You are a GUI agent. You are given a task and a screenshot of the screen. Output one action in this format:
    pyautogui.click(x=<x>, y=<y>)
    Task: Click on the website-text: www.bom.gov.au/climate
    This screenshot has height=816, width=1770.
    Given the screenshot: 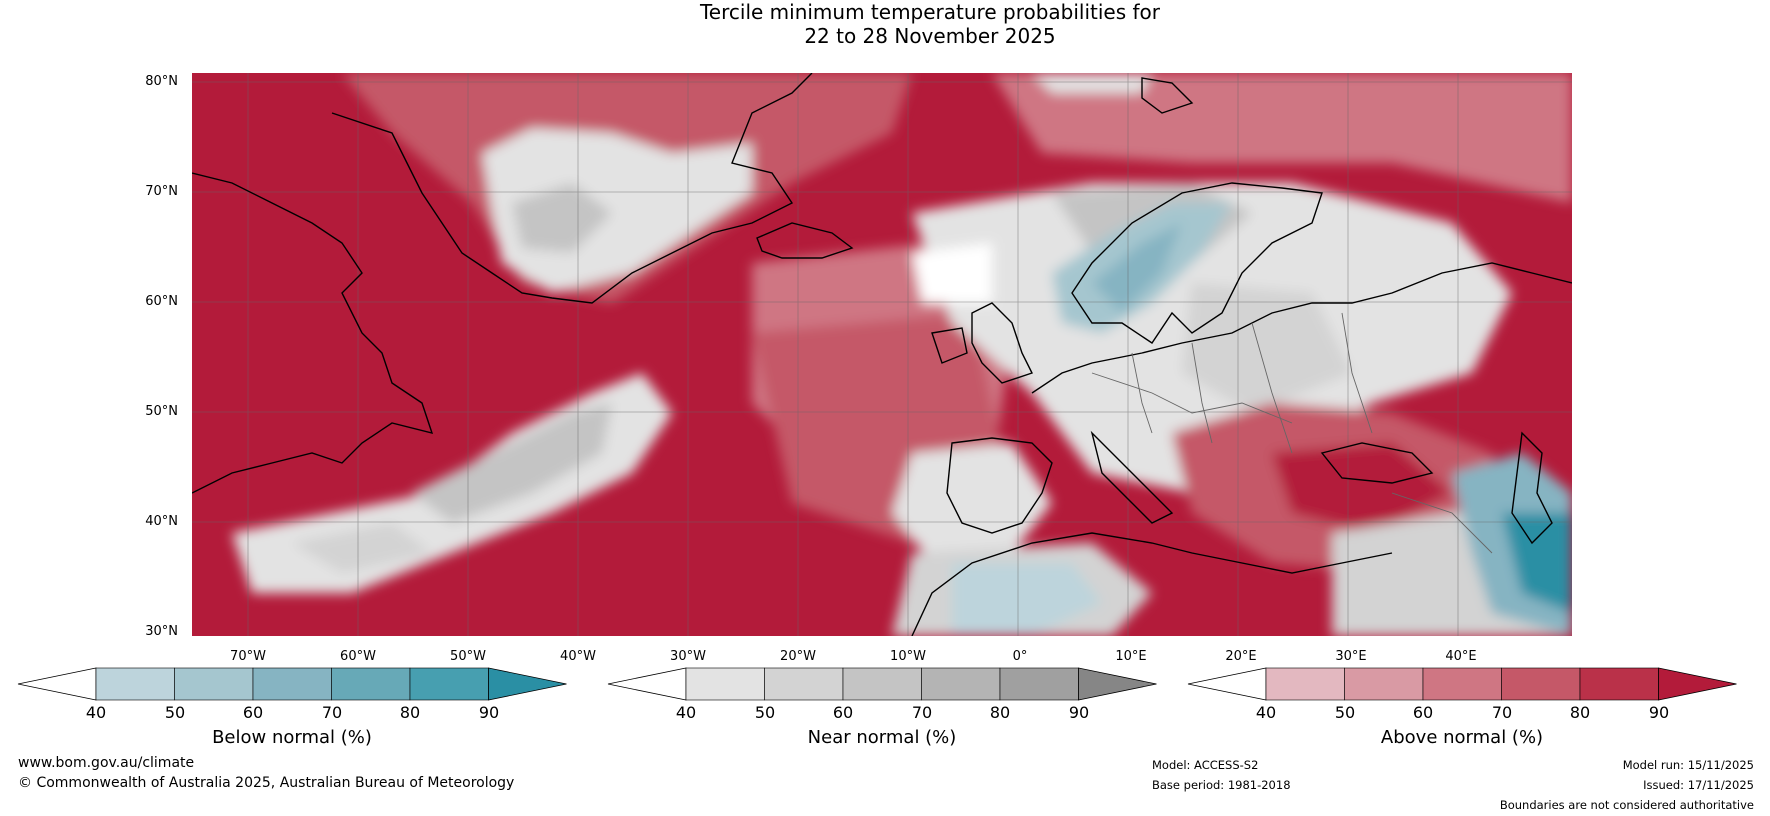 What is the action you would take?
    pyautogui.click(x=106, y=763)
    